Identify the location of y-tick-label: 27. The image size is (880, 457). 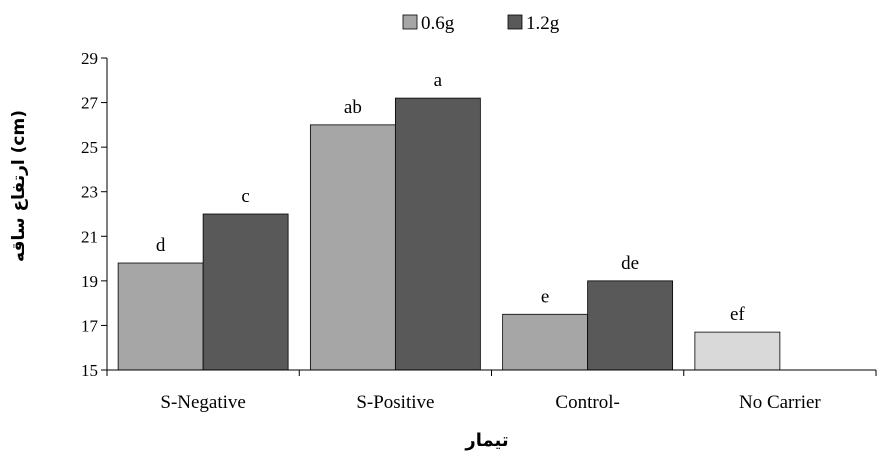
(90, 103).